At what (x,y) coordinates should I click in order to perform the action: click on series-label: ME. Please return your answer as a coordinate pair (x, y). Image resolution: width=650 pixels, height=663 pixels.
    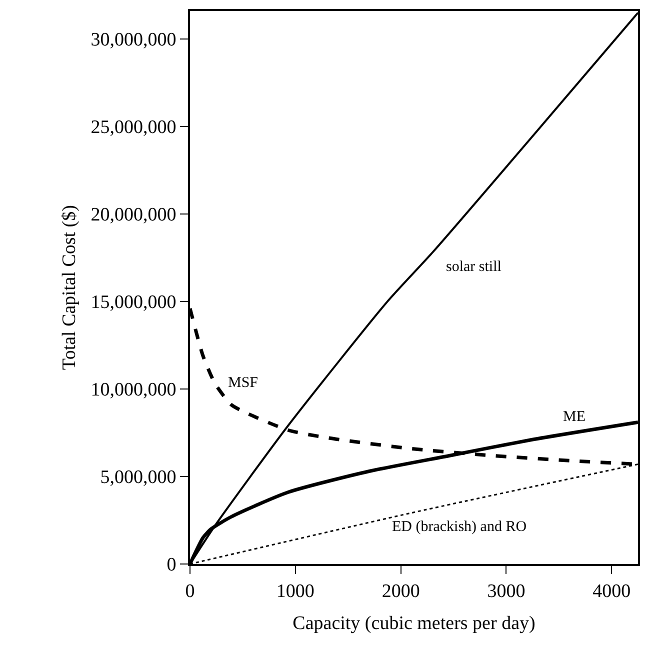
    Looking at the image, I should click on (574, 417).